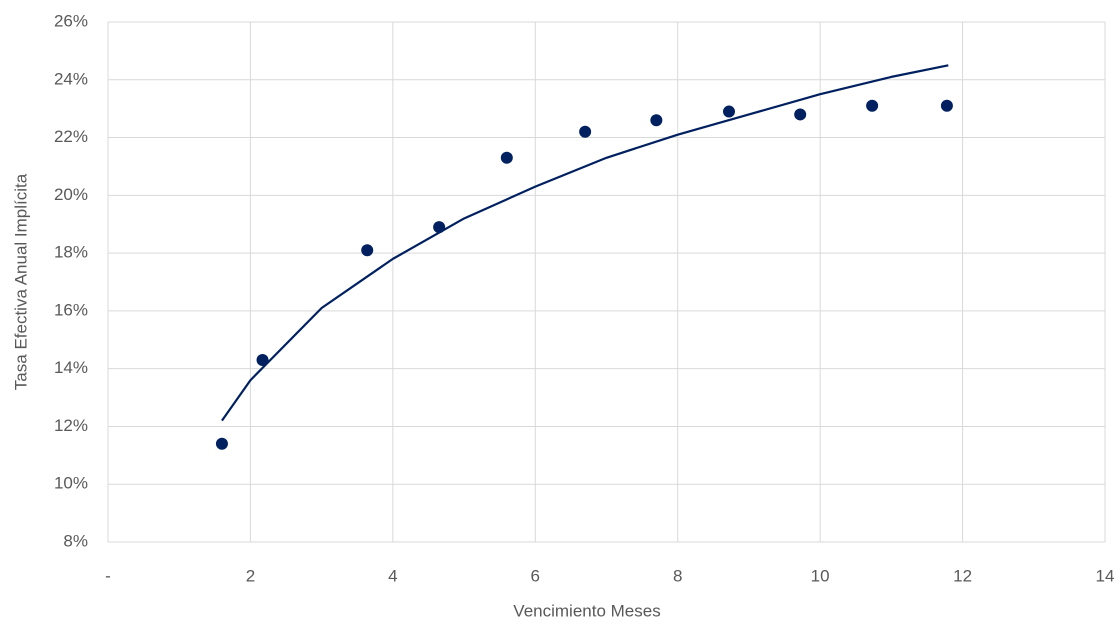 This screenshot has width=1120, height=625. What do you see at coordinates (677, 575) in the screenshot?
I see `x-tick-label: 8` at bounding box center [677, 575].